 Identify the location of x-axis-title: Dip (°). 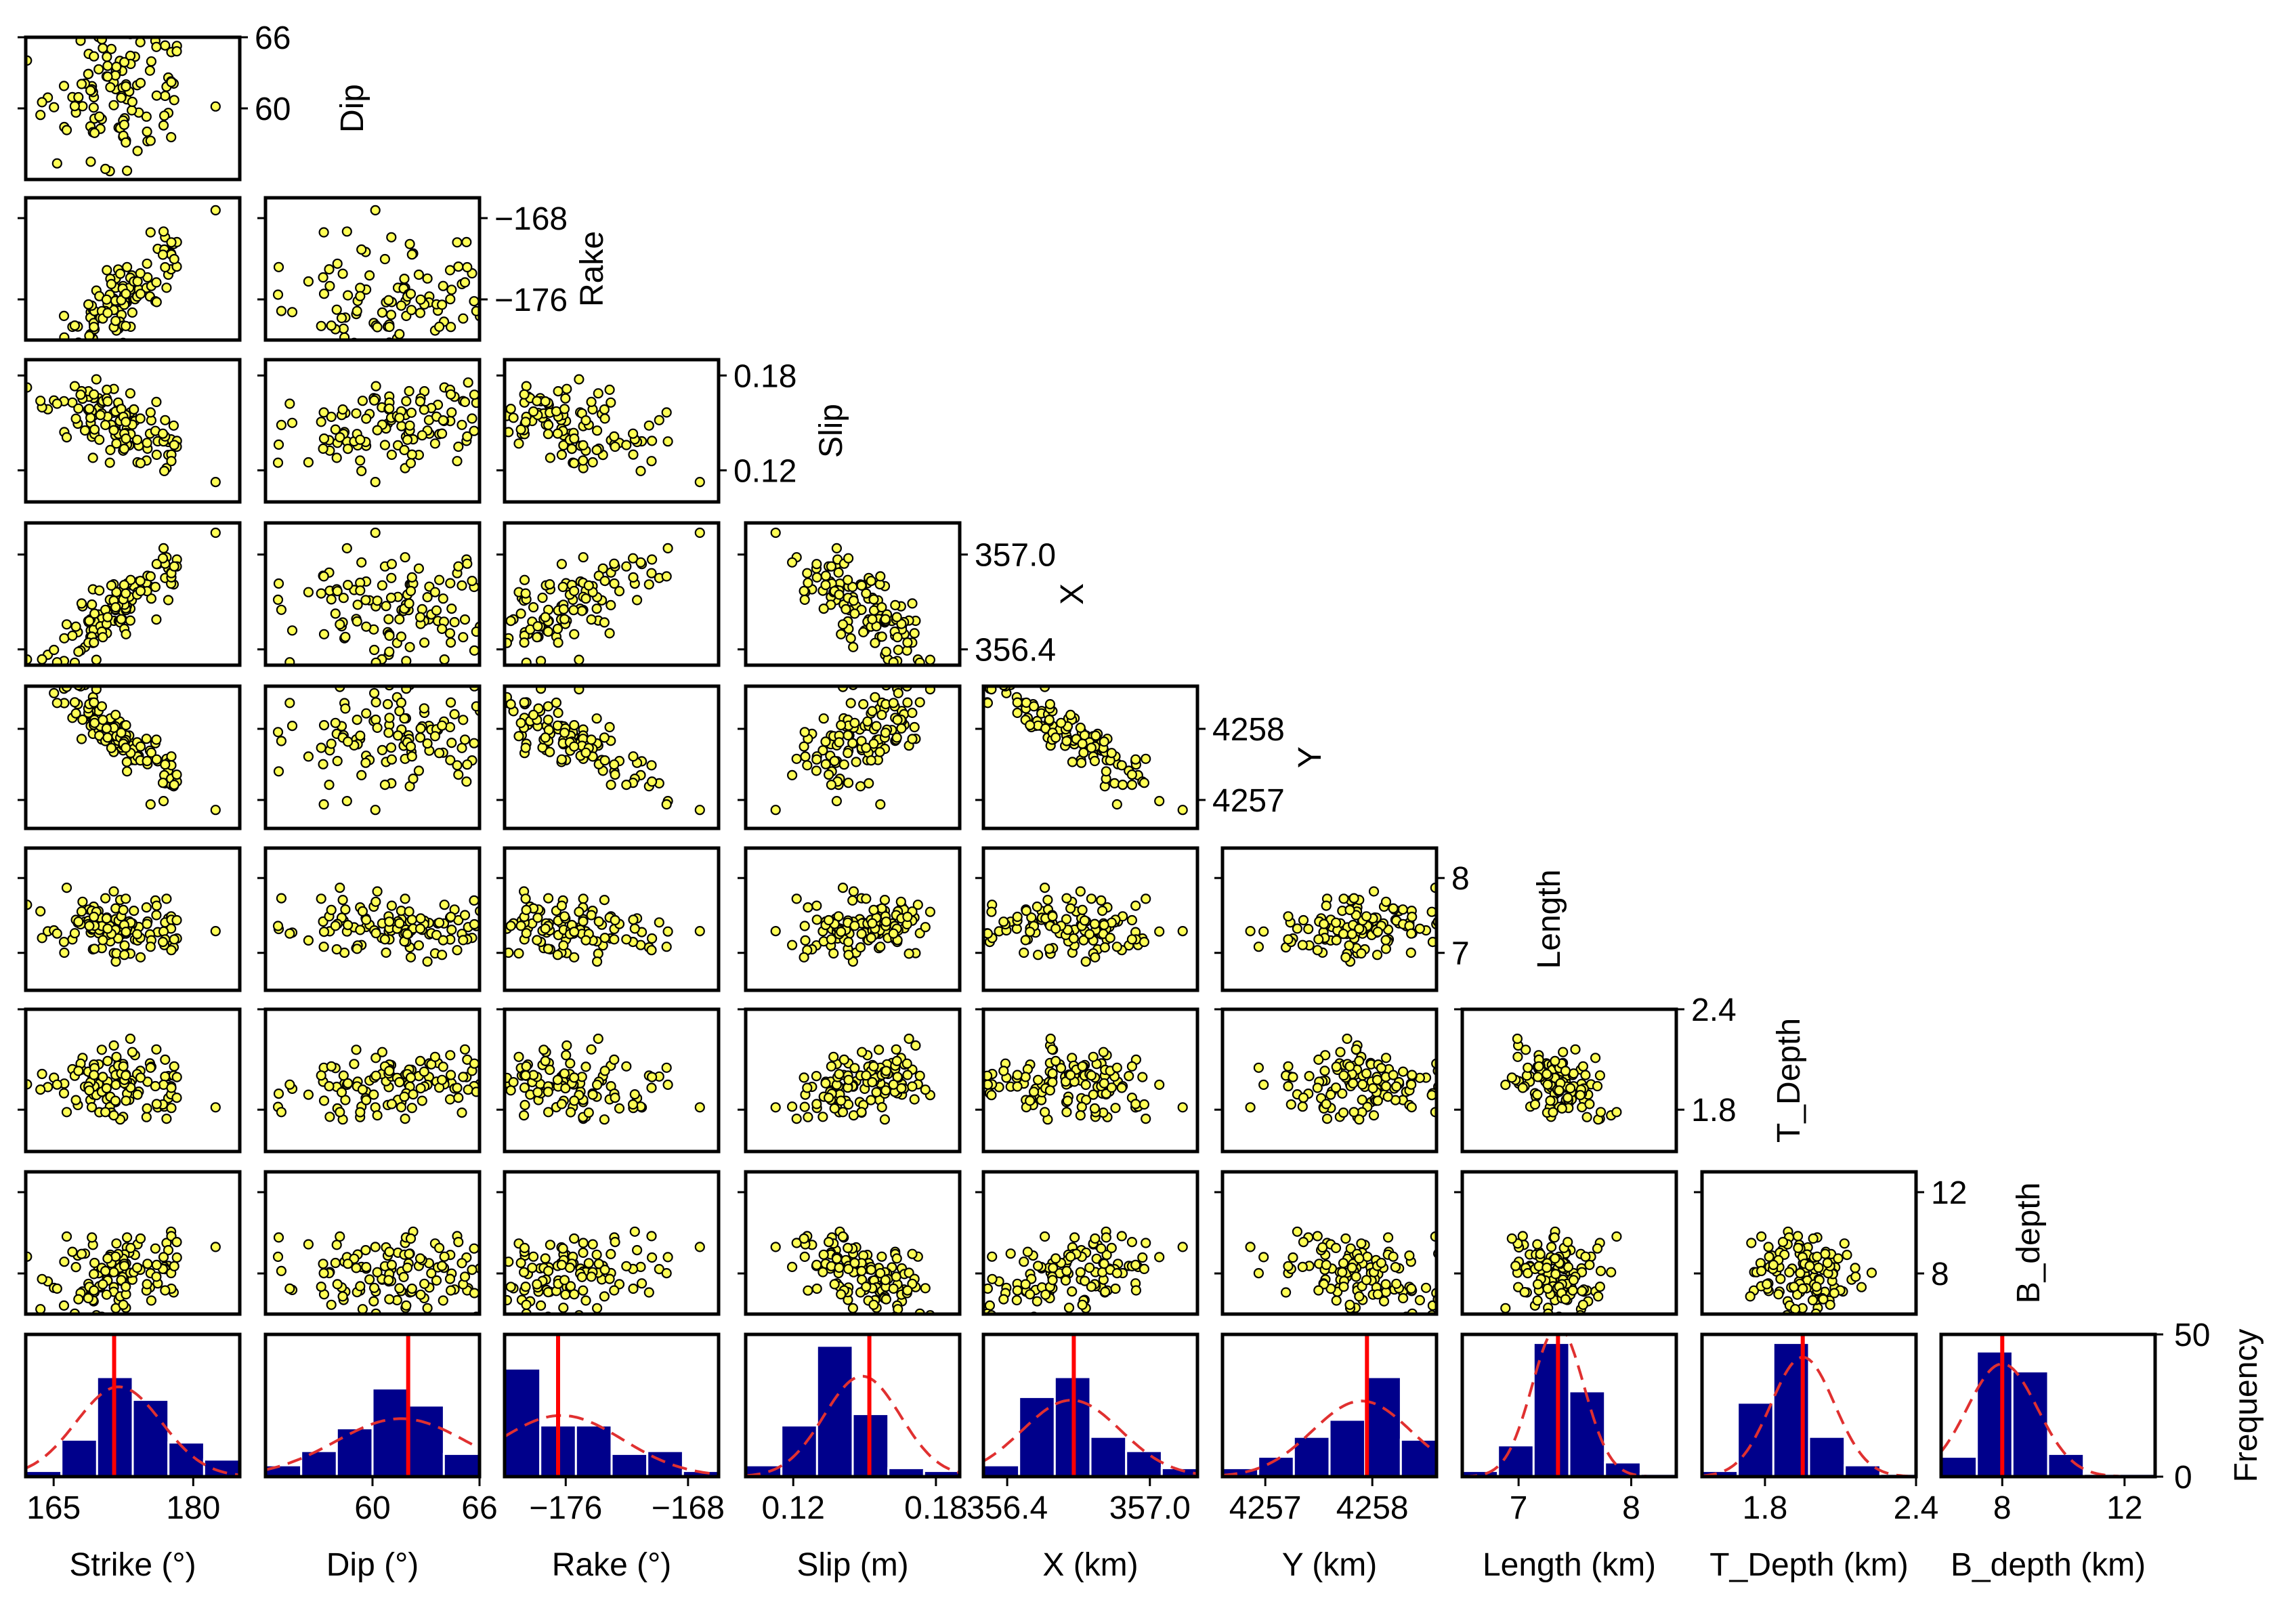
(372, 1565).